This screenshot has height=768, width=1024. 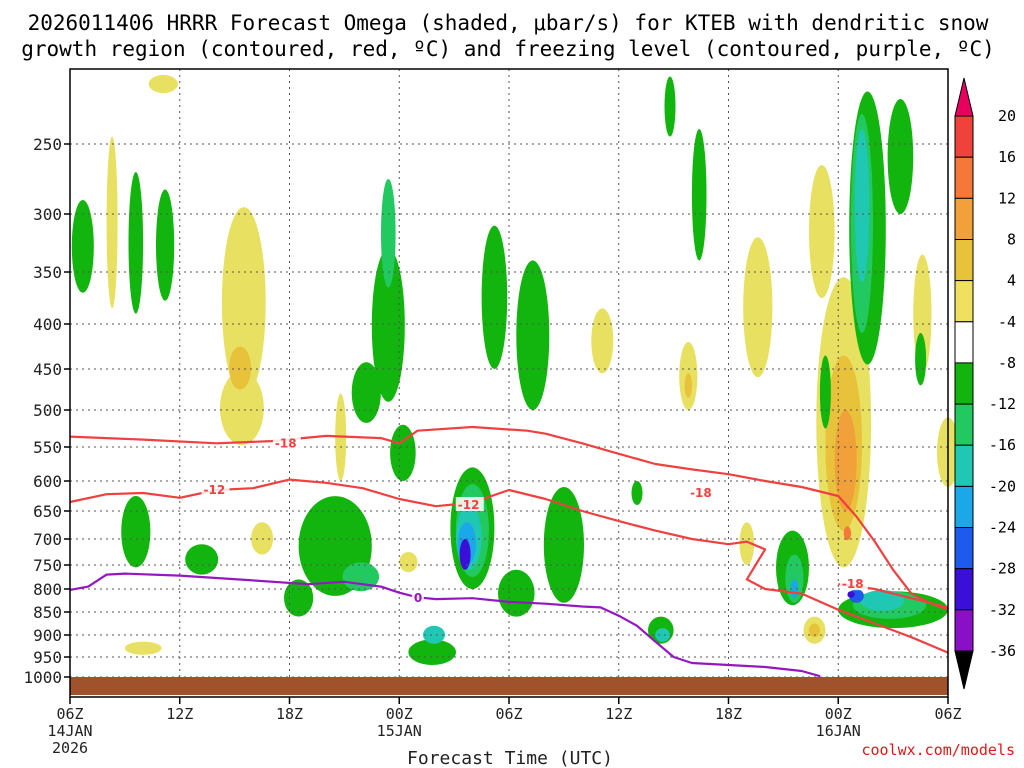 What do you see at coordinates (1007, 116) in the screenshot?
I see `colorbar-label: 20` at bounding box center [1007, 116].